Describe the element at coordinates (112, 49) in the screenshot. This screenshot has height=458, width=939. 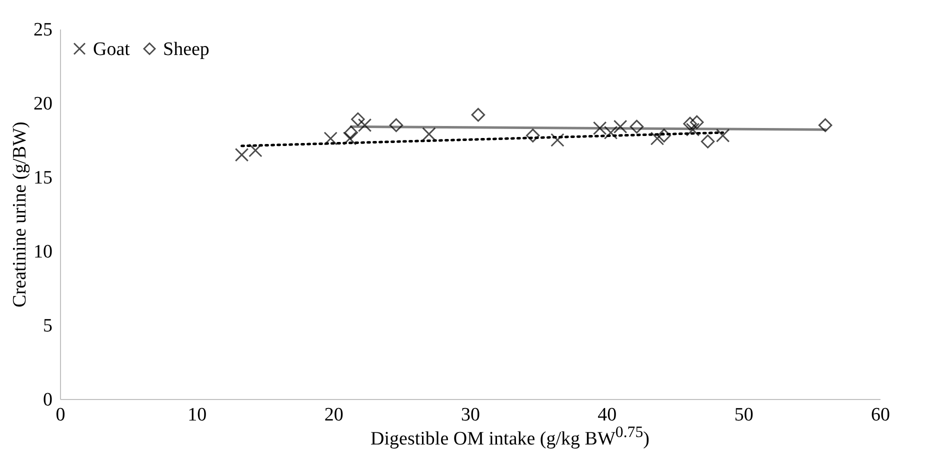
I see `legend-label: Goat` at that location.